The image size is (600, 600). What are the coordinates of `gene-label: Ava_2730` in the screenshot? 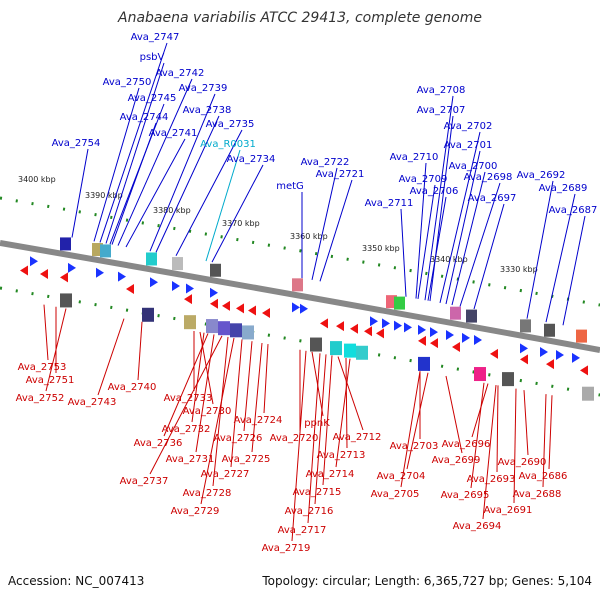 It's located at (207, 411).